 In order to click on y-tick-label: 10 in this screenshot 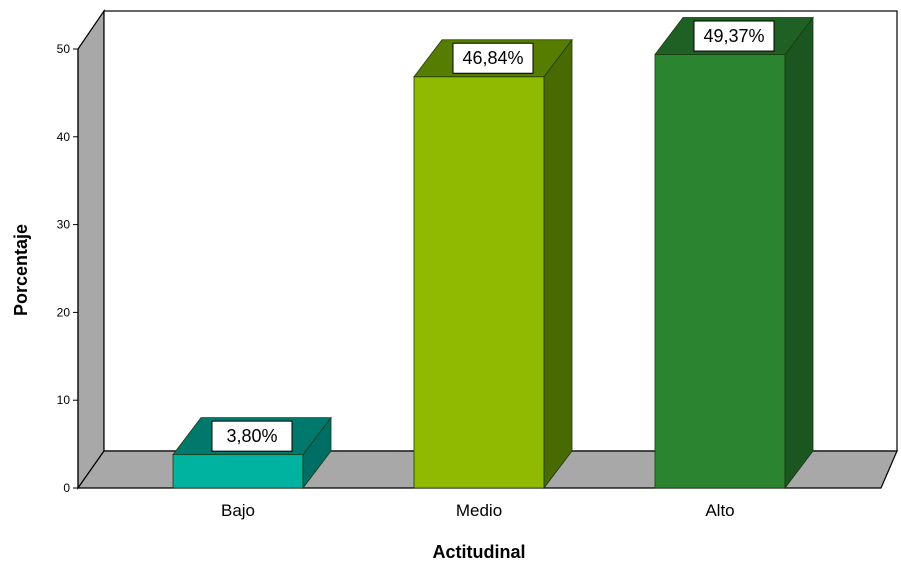, I will do `click(64, 400)`.